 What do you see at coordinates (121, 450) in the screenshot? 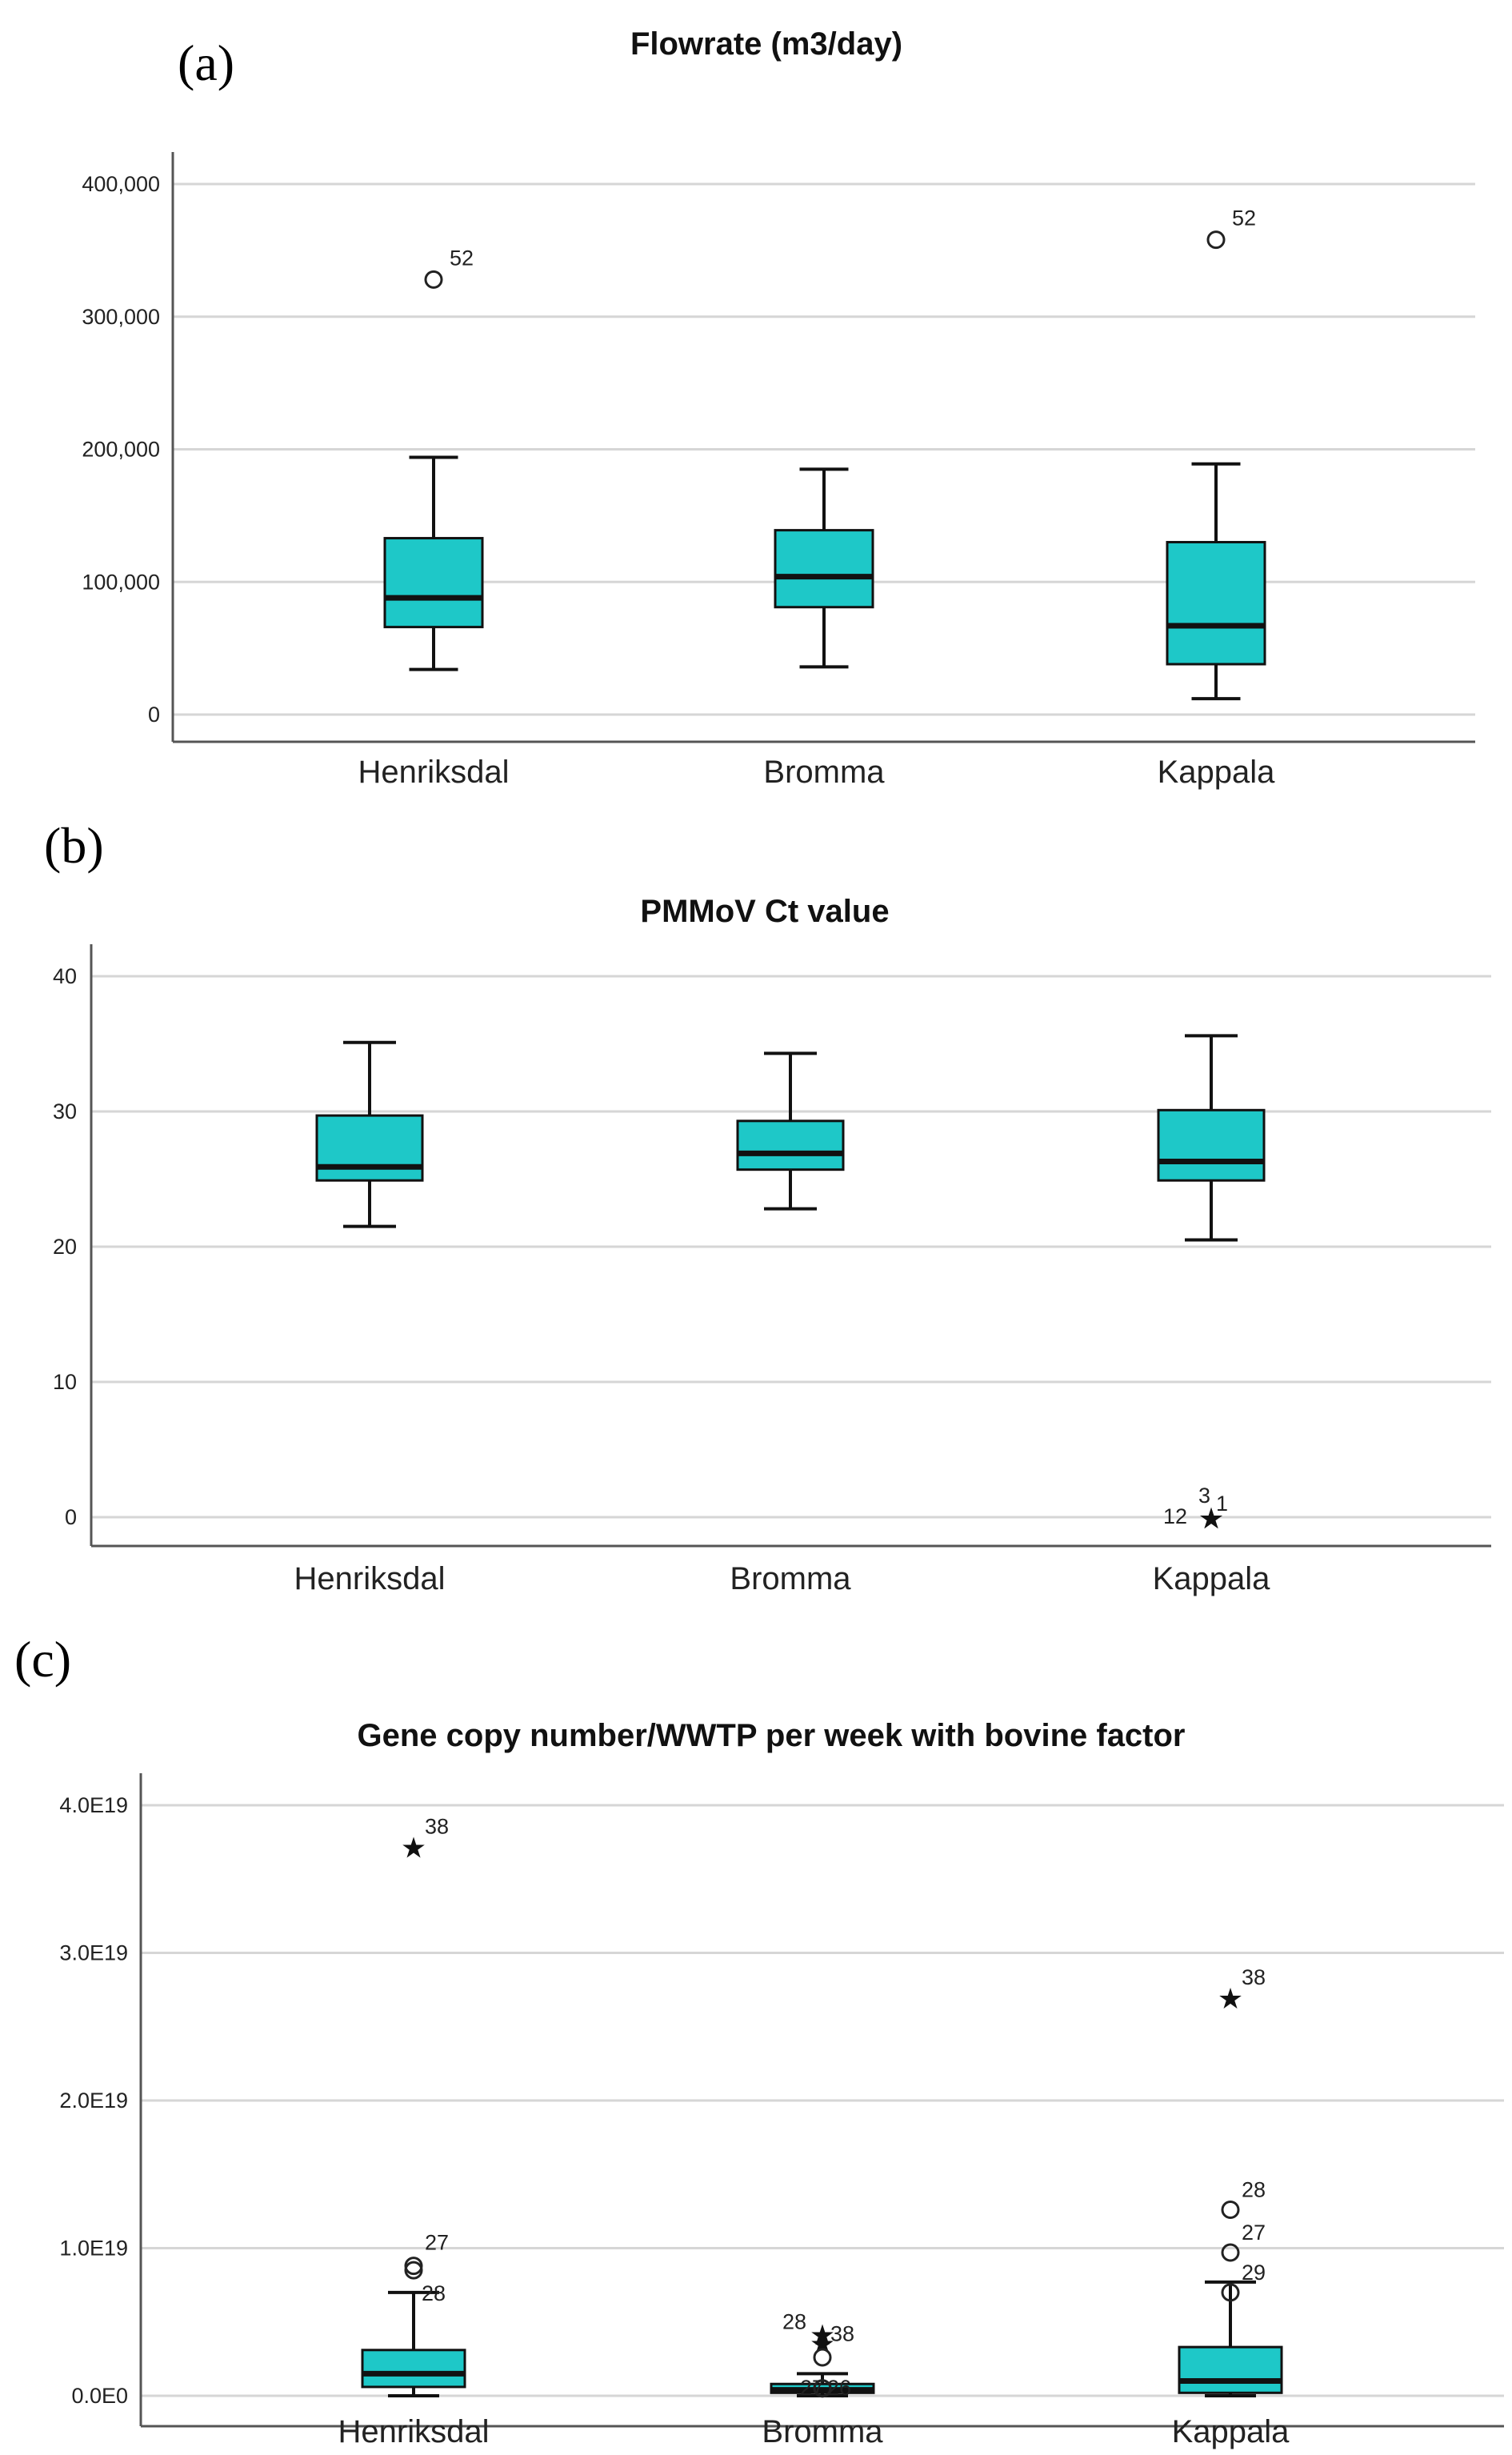
I see `y-tick-label: 200,000` at bounding box center [121, 450].